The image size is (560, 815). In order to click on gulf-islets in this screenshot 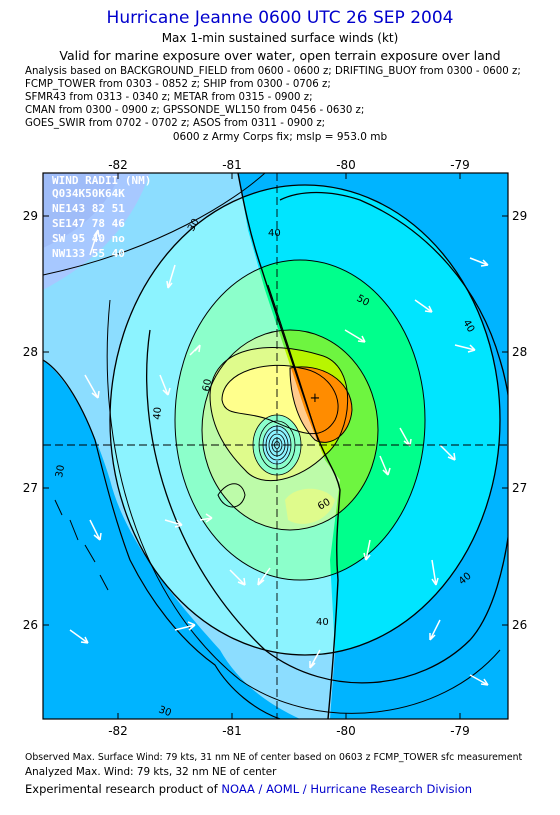, I will do `click(81, 545)`.